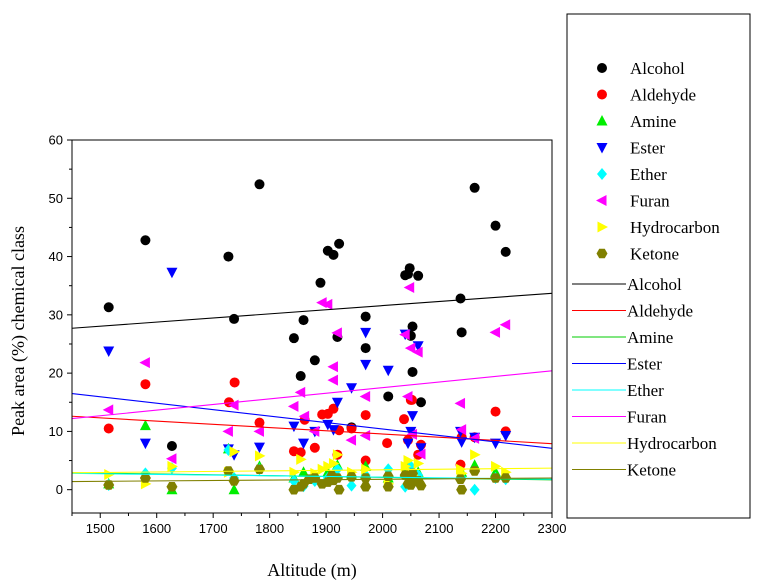 Image resolution: width=757 pixels, height=588 pixels. Describe the element at coordinates (645, 390) in the screenshot. I see `legend-fit-label-ether: Ether` at that location.